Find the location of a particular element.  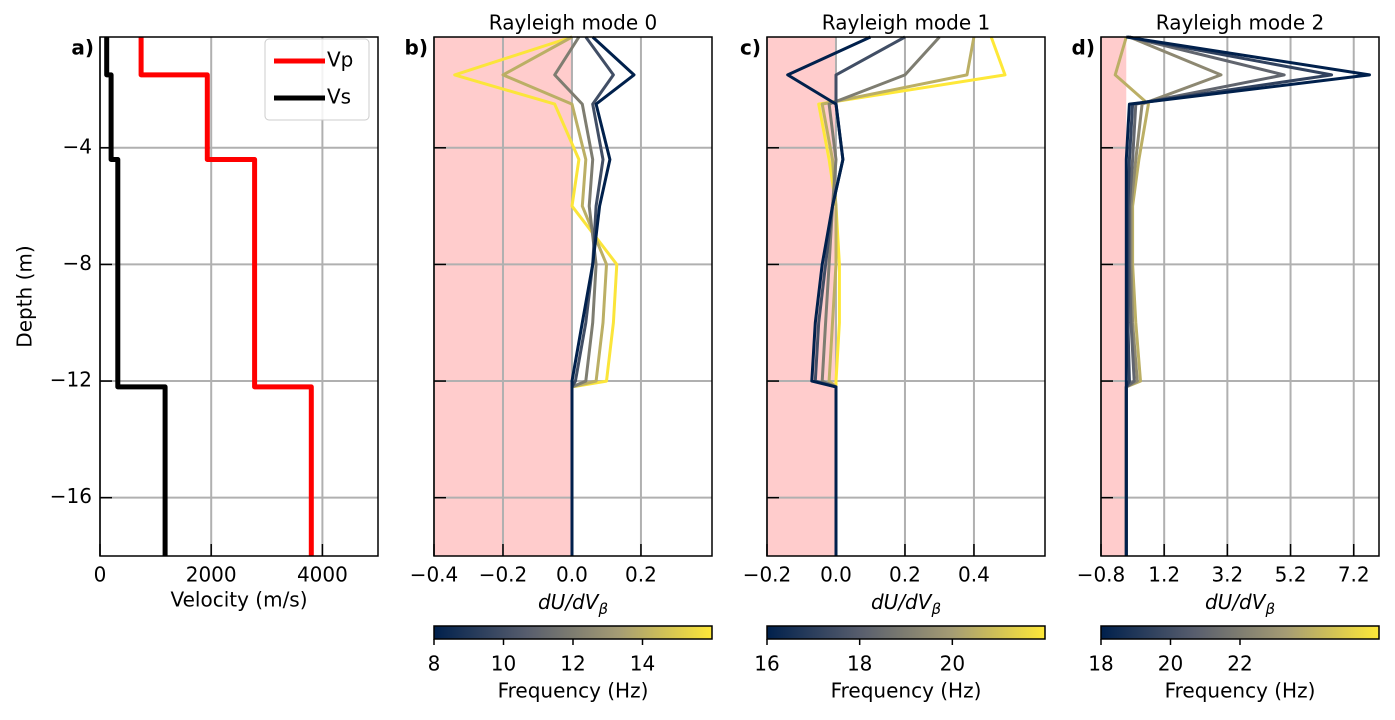

x-tick-label: 1.2 is located at coordinates (1164, 575).